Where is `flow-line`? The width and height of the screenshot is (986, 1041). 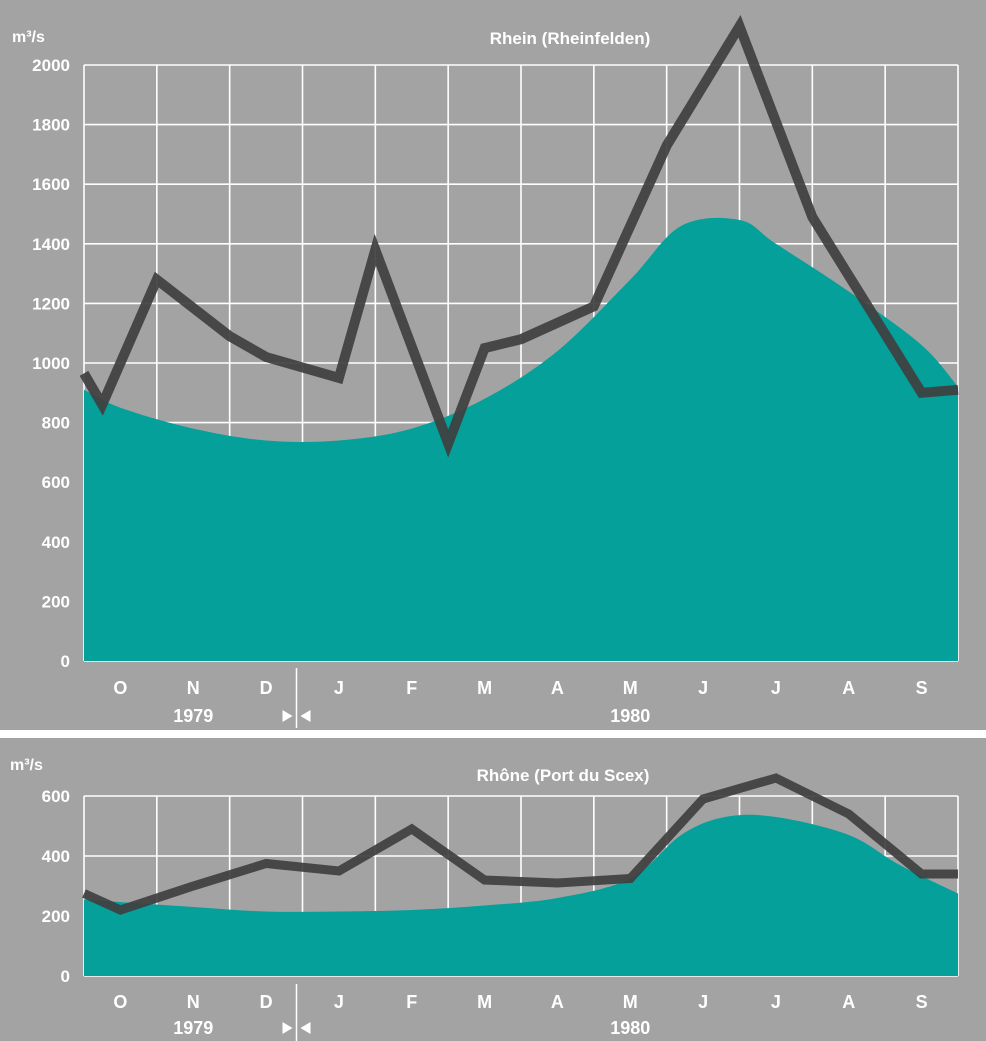
flow-line is located at coordinates (520, 844).